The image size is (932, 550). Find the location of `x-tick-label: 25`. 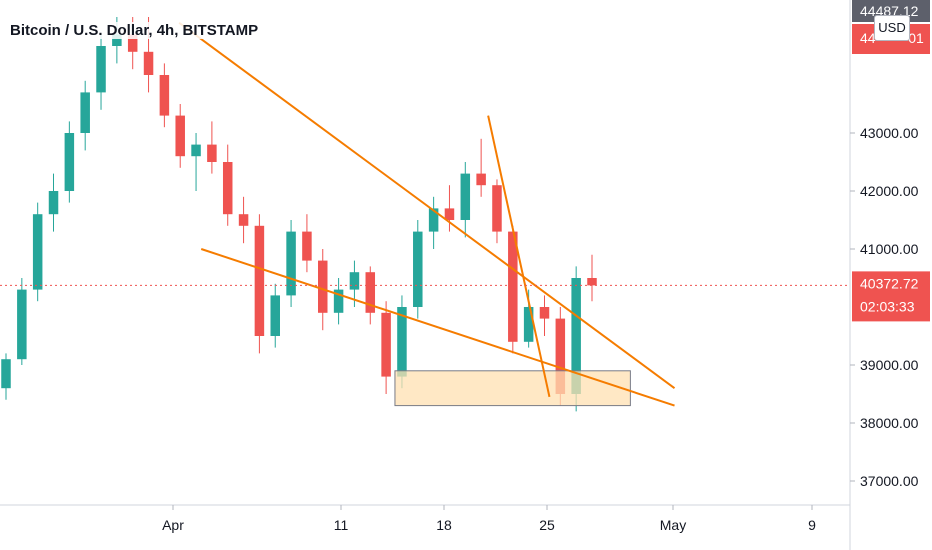

x-tick-label: 25 is located at coordinates (547, 525).